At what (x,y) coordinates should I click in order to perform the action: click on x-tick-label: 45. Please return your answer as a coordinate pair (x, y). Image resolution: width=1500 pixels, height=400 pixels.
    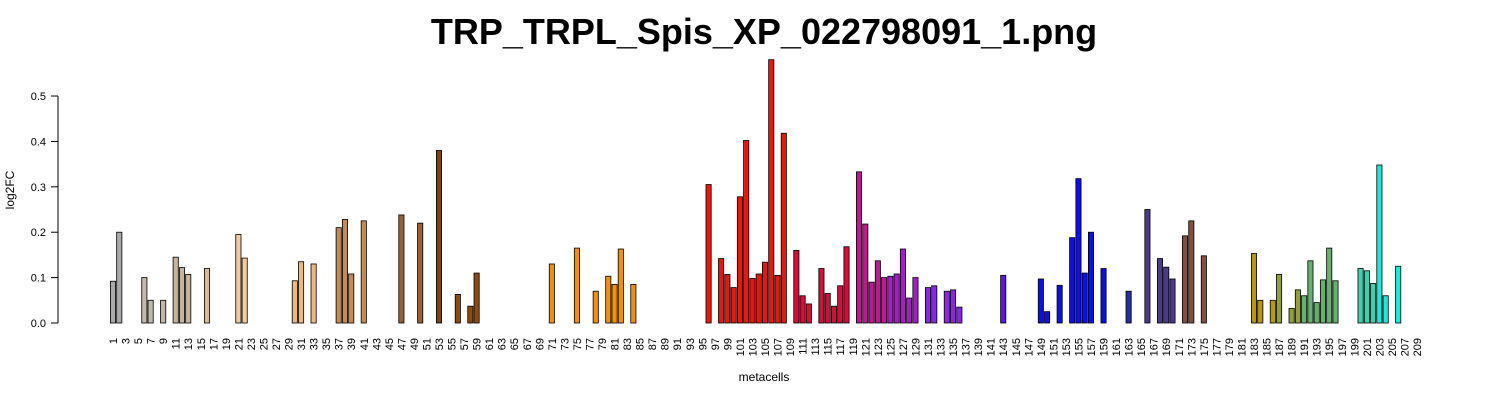
    Looking at the image, I should click on (390, 344).